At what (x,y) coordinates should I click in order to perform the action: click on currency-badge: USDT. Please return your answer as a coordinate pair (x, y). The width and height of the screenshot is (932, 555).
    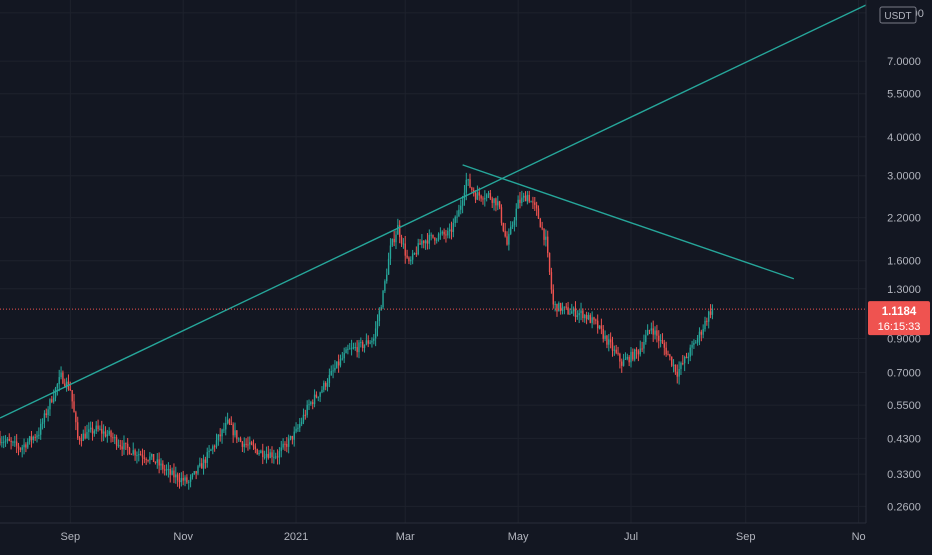
    Looking at the image, I should click on (898, 15).